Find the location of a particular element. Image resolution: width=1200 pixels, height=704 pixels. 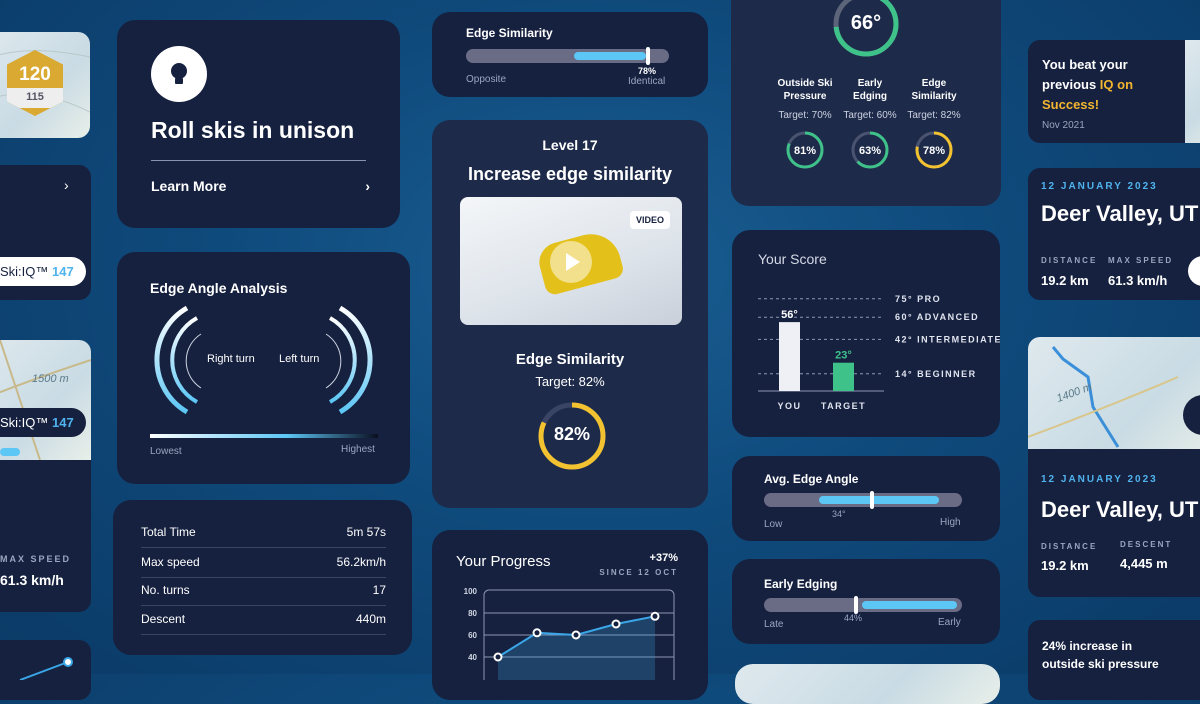

progress-change: +37% is located at coordinates (663, 558).